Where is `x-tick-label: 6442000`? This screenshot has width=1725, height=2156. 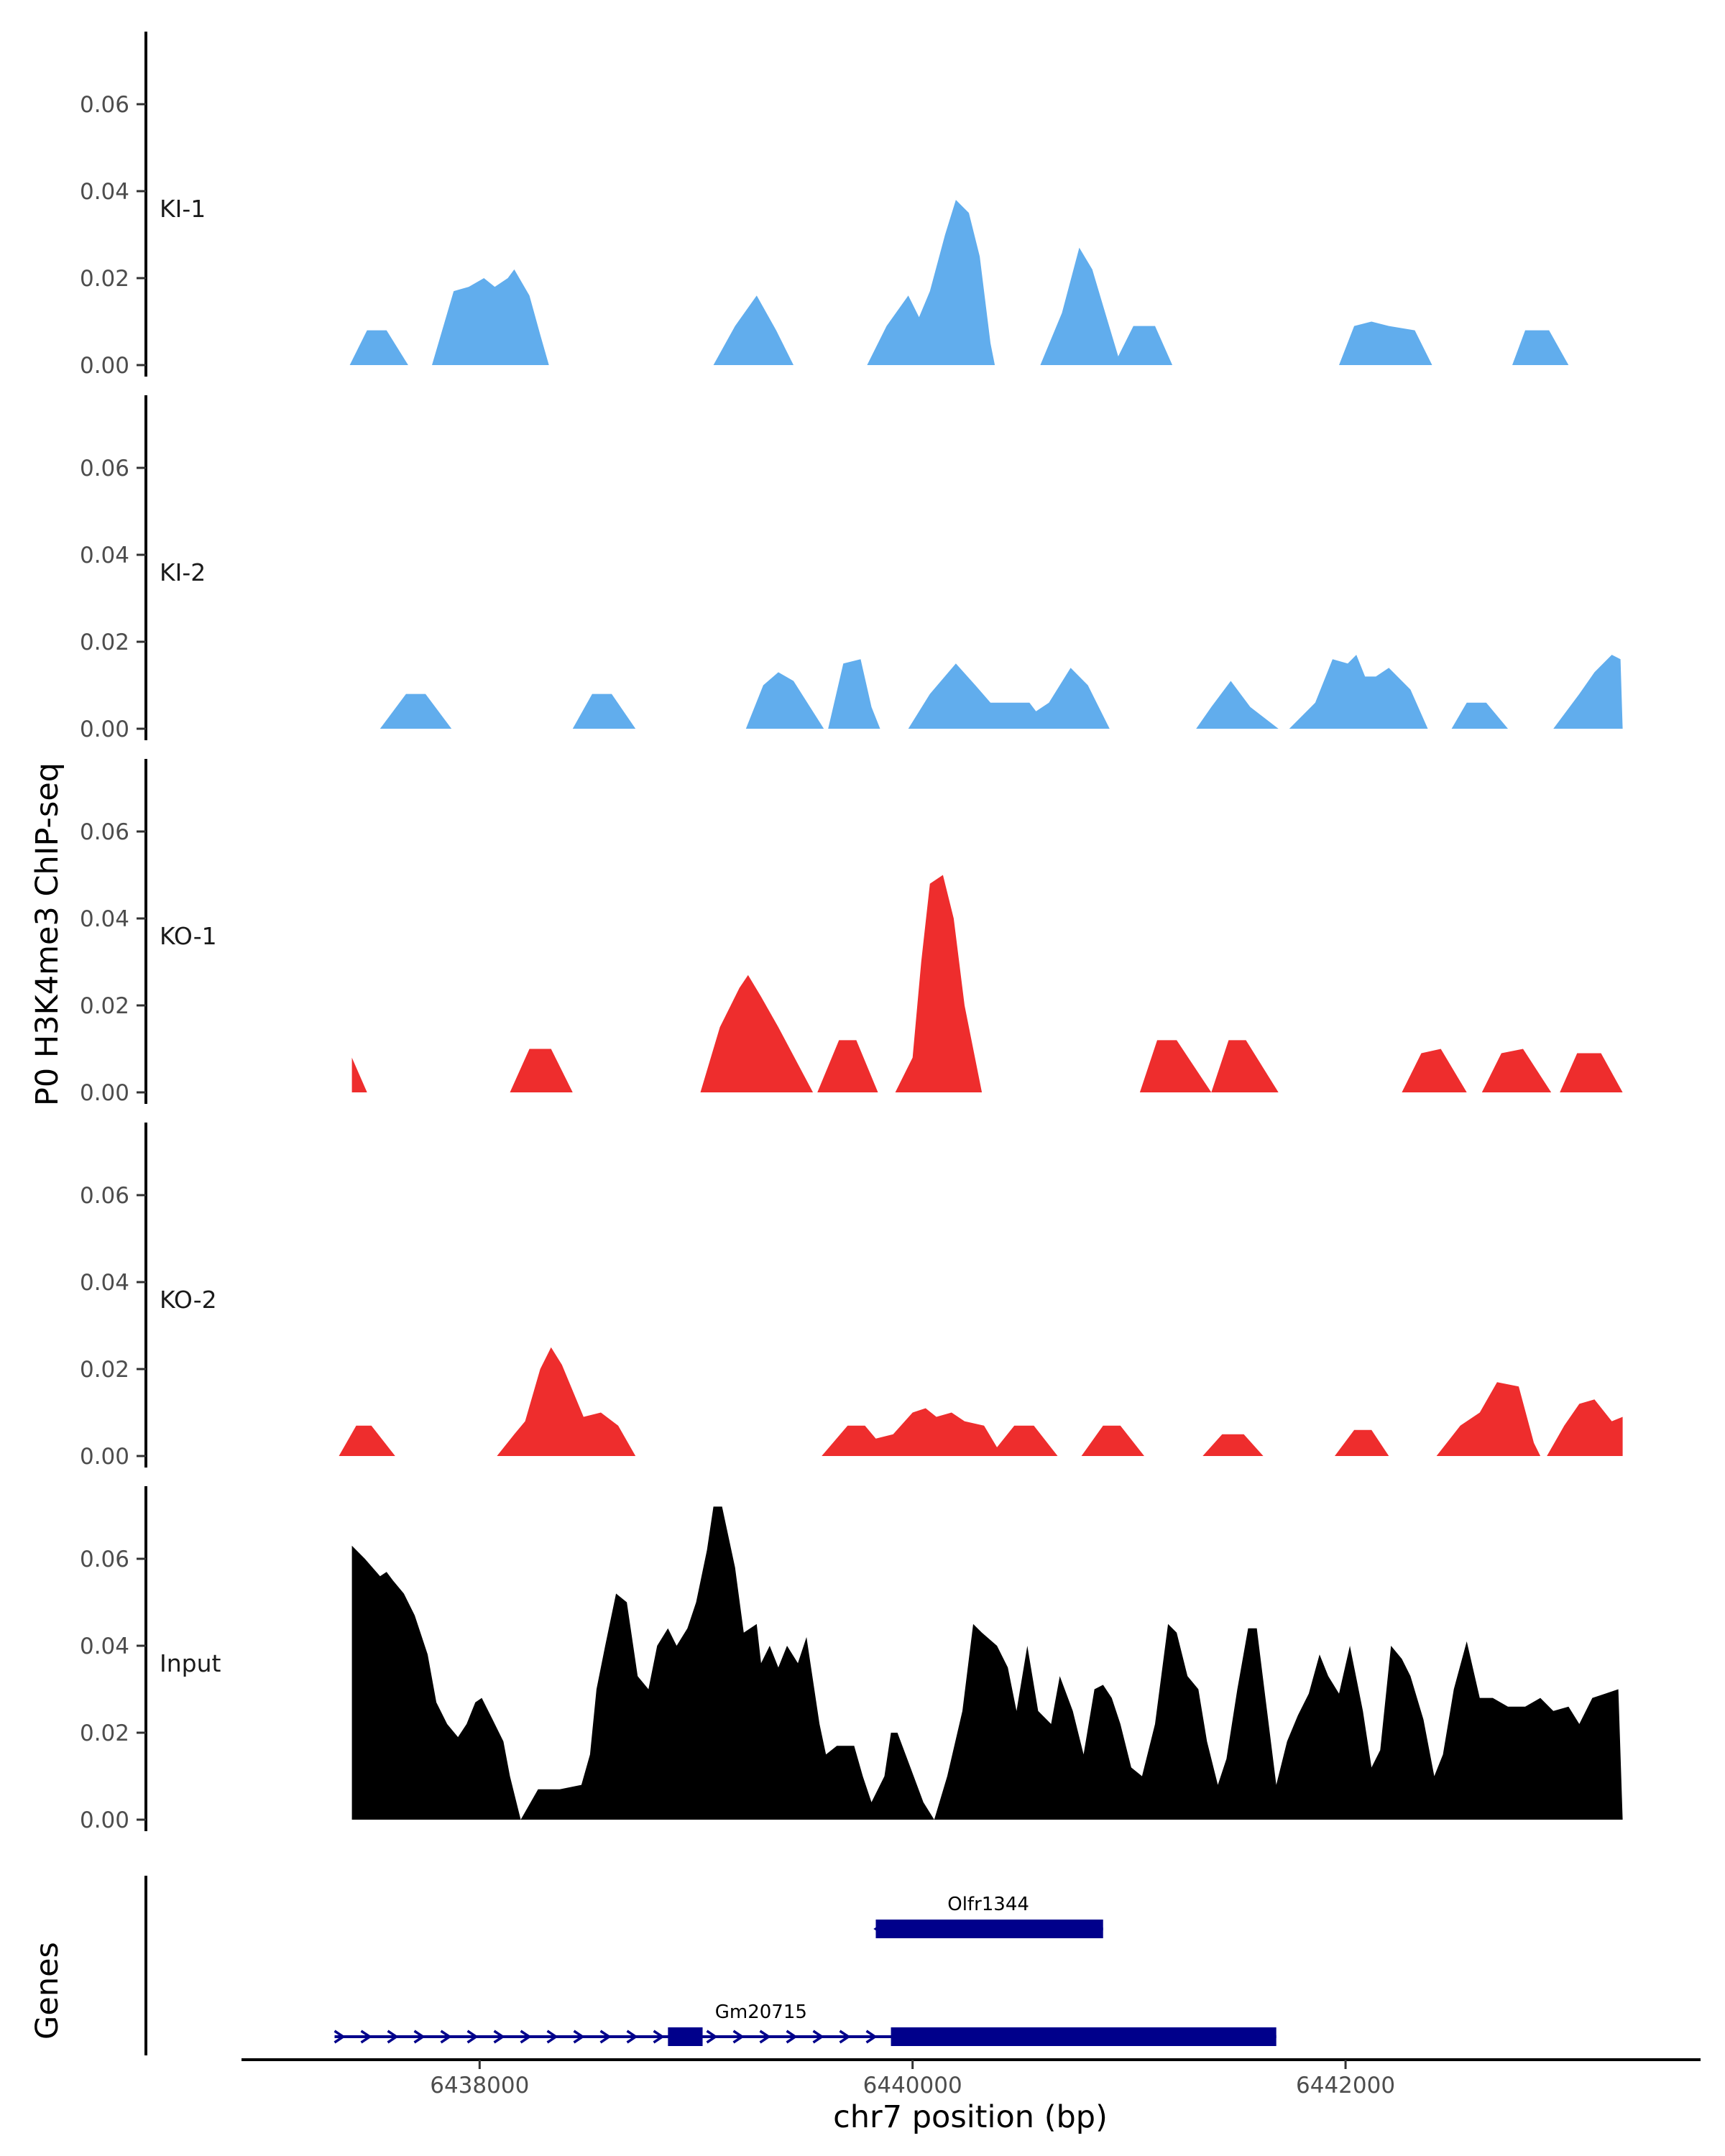
x-tick-label: 6442000 is located at coordinates (1345, 2086).